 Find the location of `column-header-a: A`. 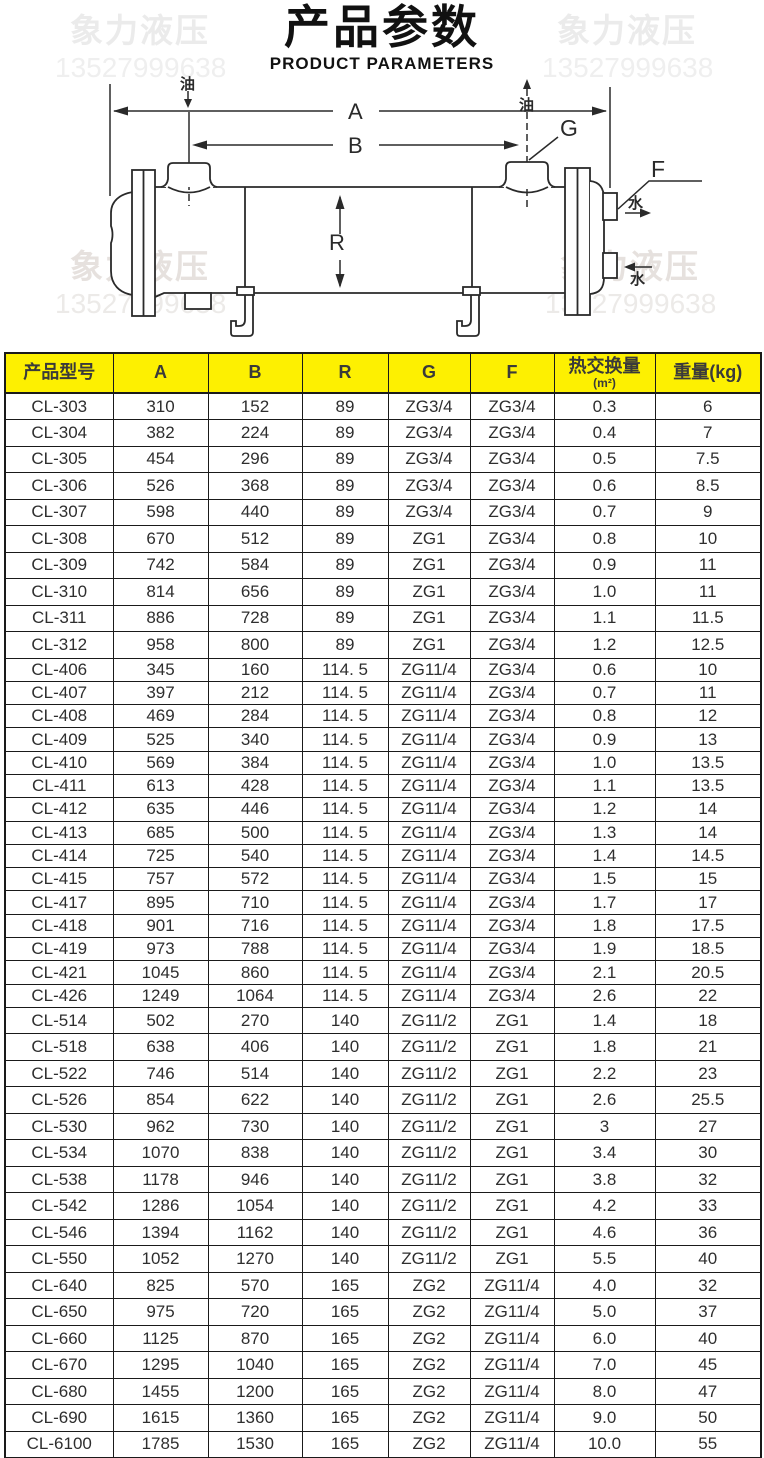

column-header-a: A is located at coordinates (160, 373).